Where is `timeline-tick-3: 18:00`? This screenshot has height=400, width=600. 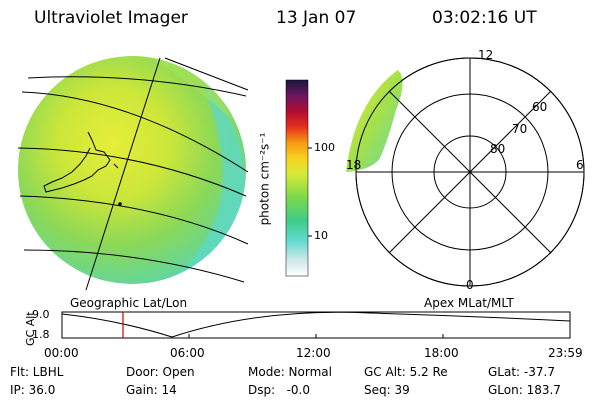
timeline-tick-3: 18:00 is located at coordinates (441, 353).